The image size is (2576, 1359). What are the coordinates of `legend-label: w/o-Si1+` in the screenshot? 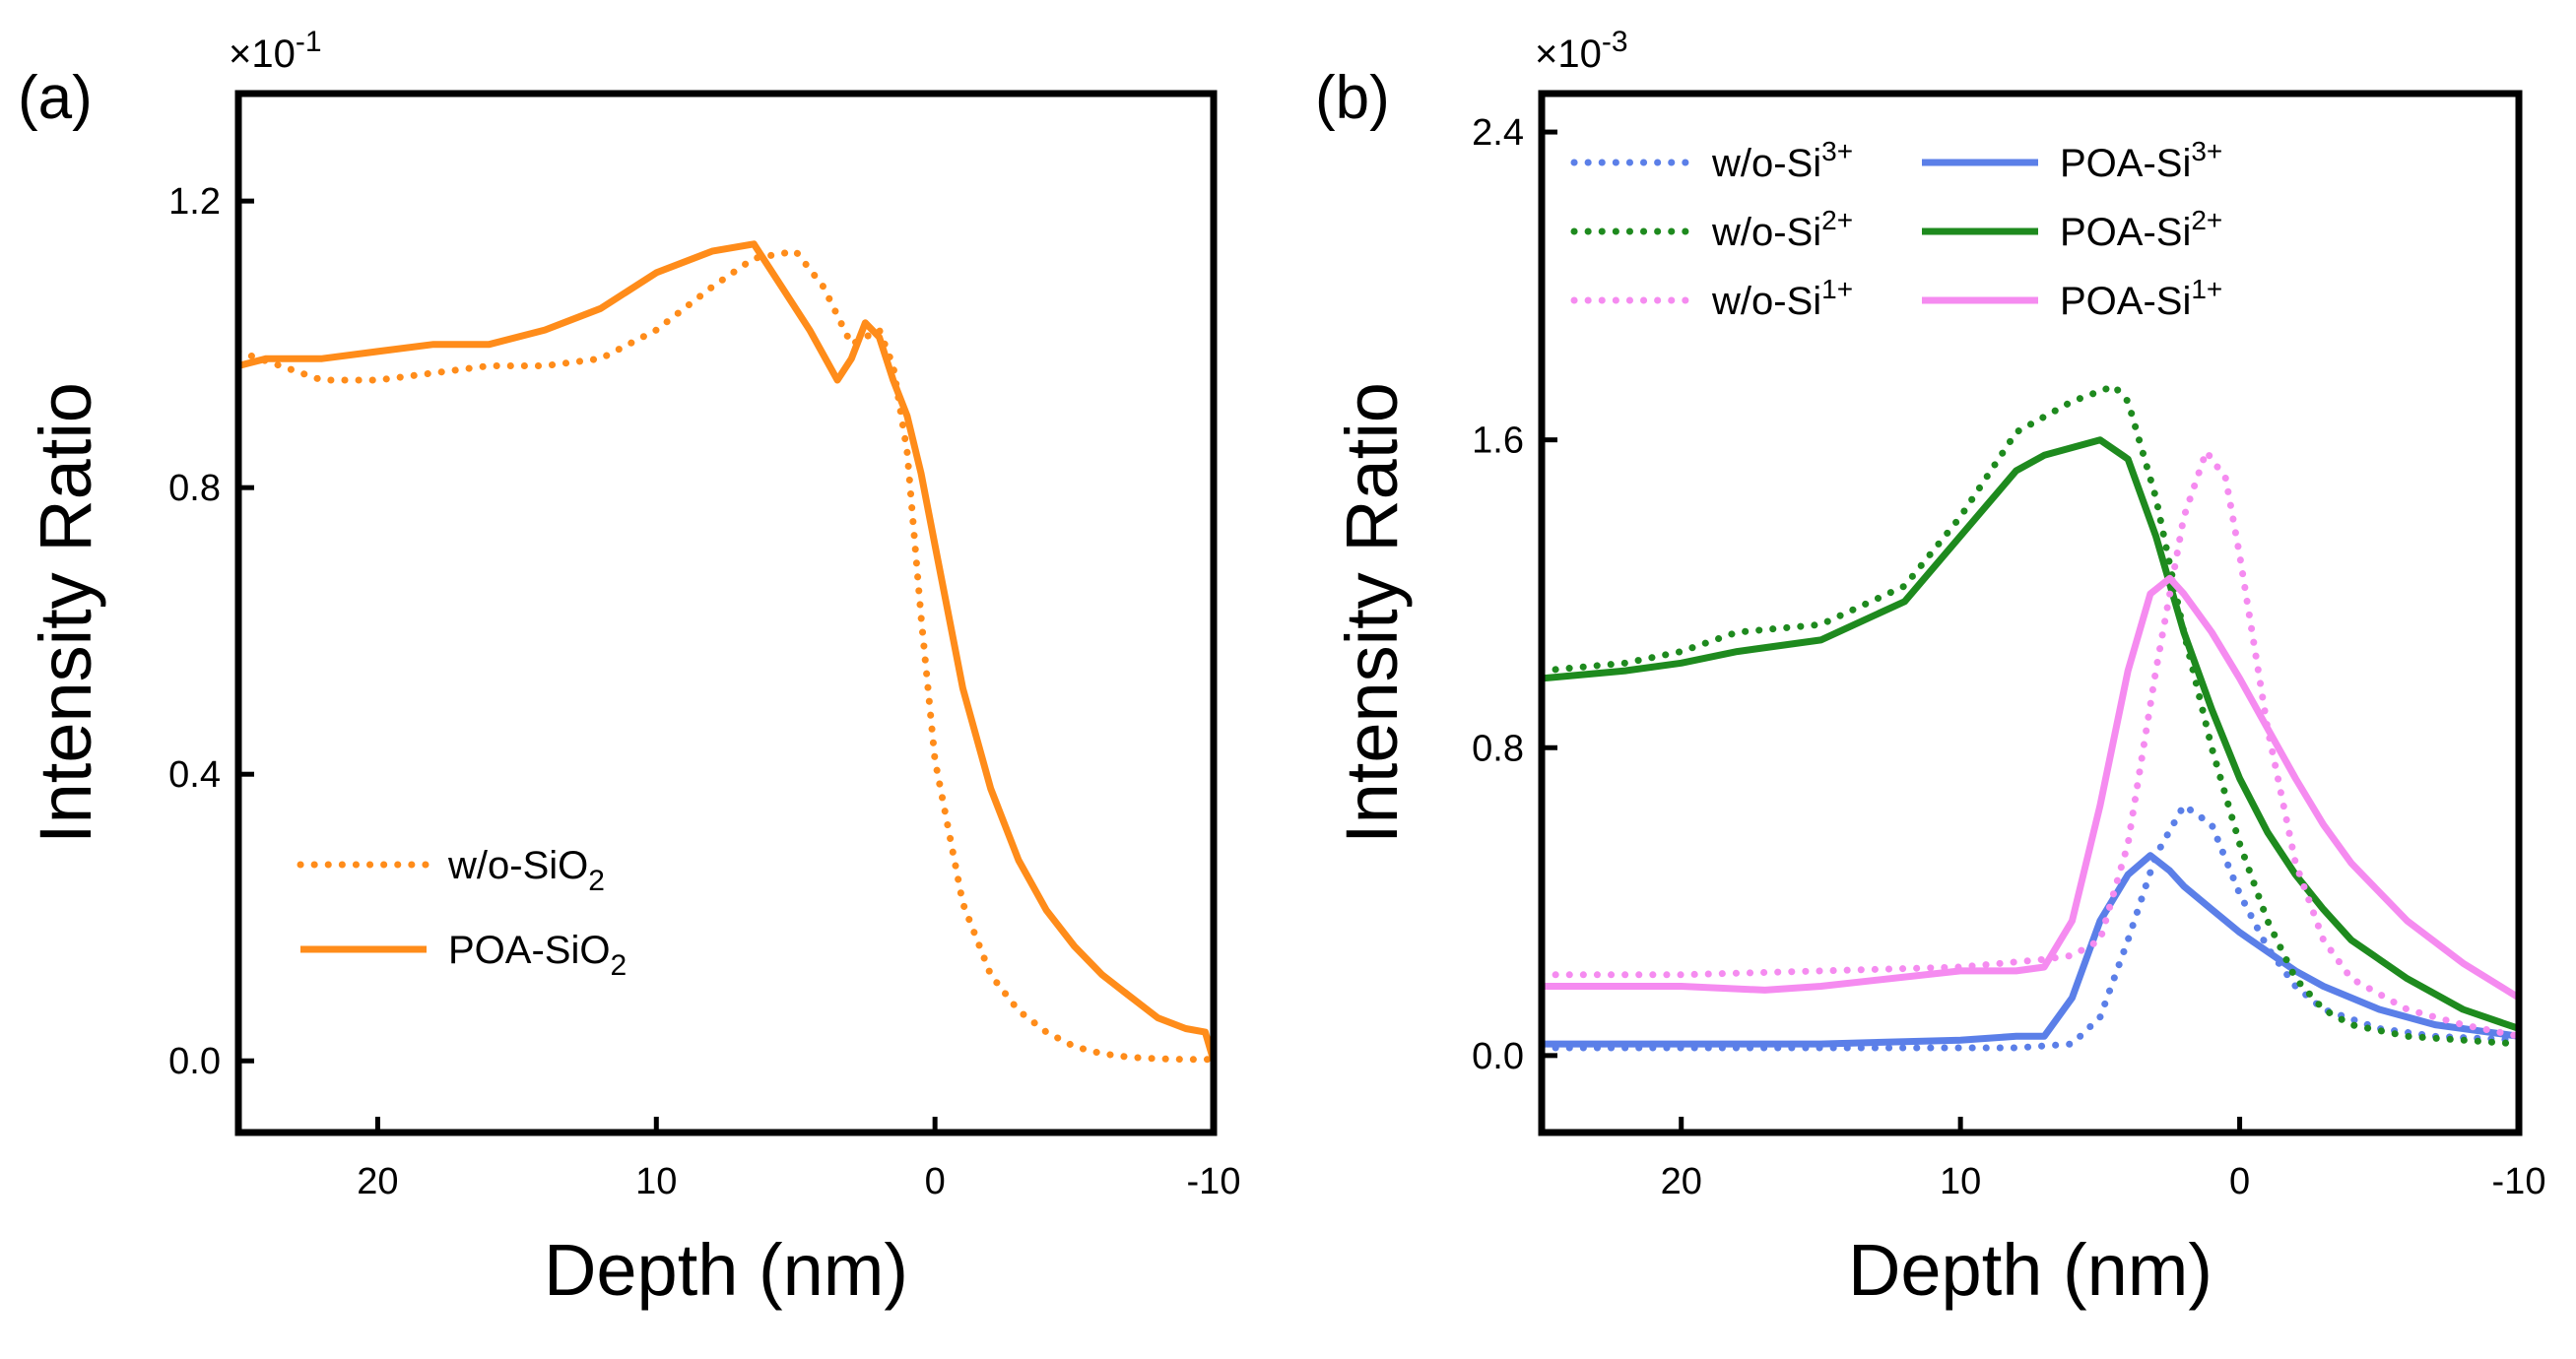 It's located at (1782, 298).